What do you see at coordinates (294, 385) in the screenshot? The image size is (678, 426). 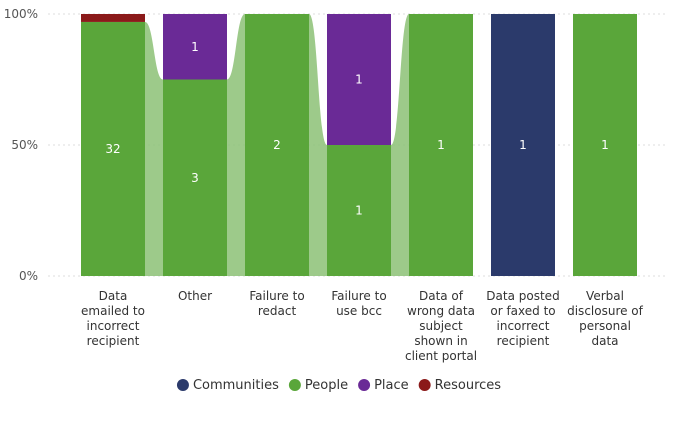 I see `legend-marker-people` at bounding box center [294, 385].